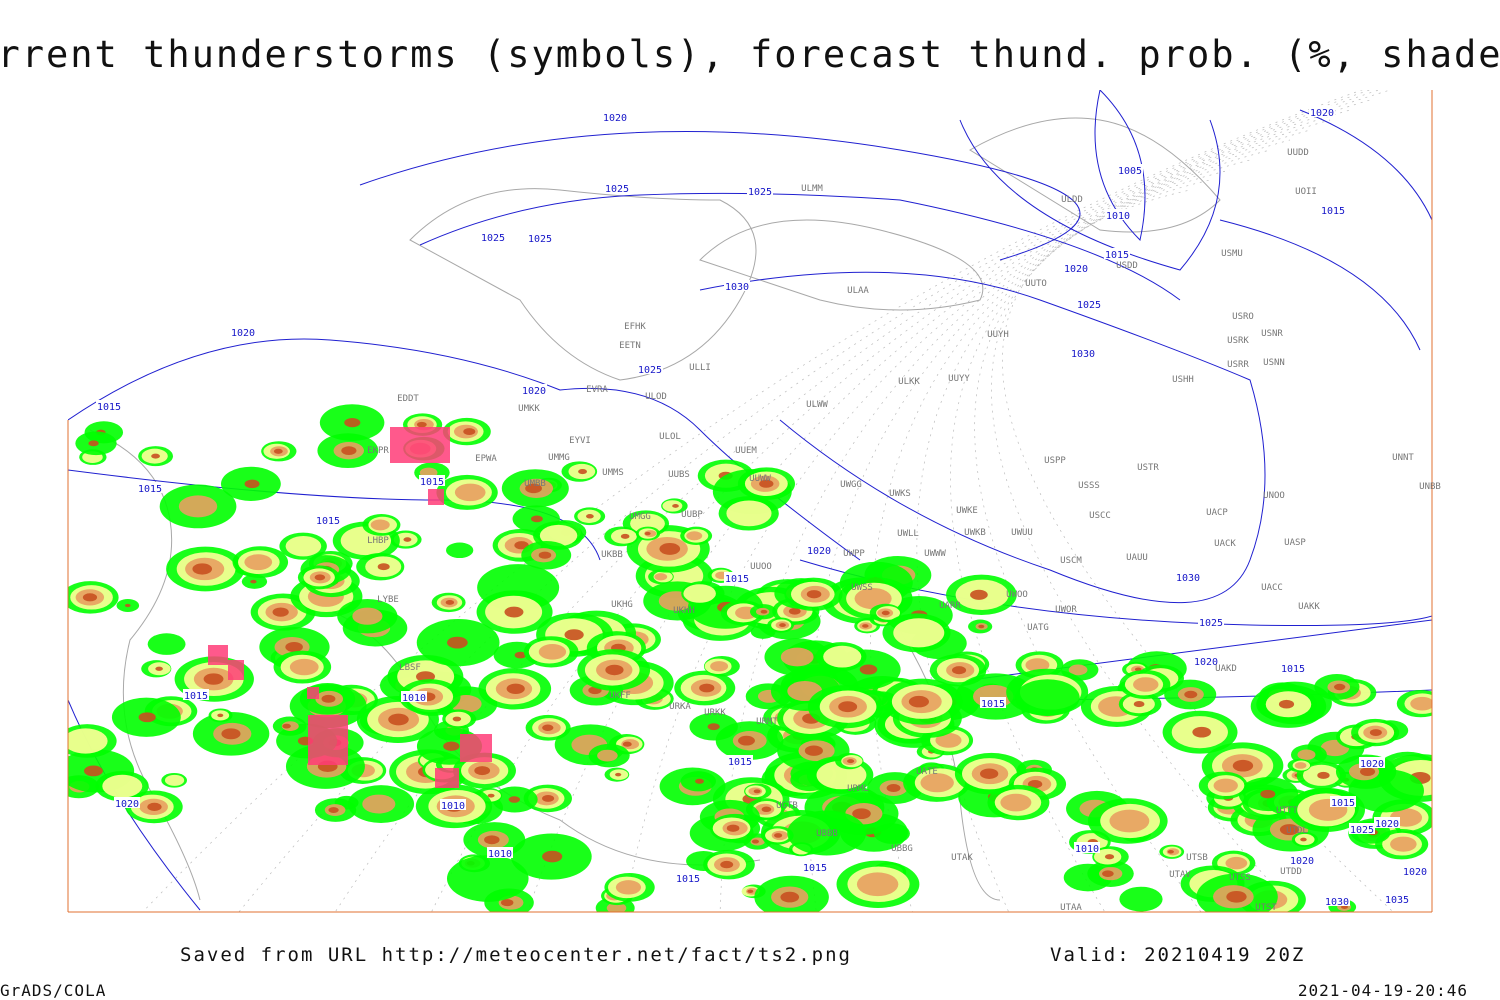  I want to click on station-code: UKHH, so click(684, 611).